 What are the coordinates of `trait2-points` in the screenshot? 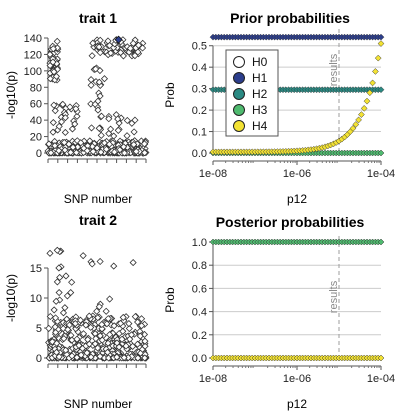 It's located at (97, 304).